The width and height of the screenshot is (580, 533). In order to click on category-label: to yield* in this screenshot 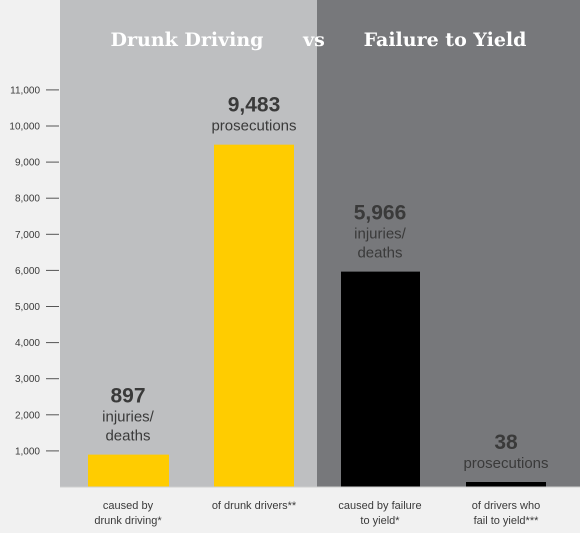, I will do `click(380, 521)`.